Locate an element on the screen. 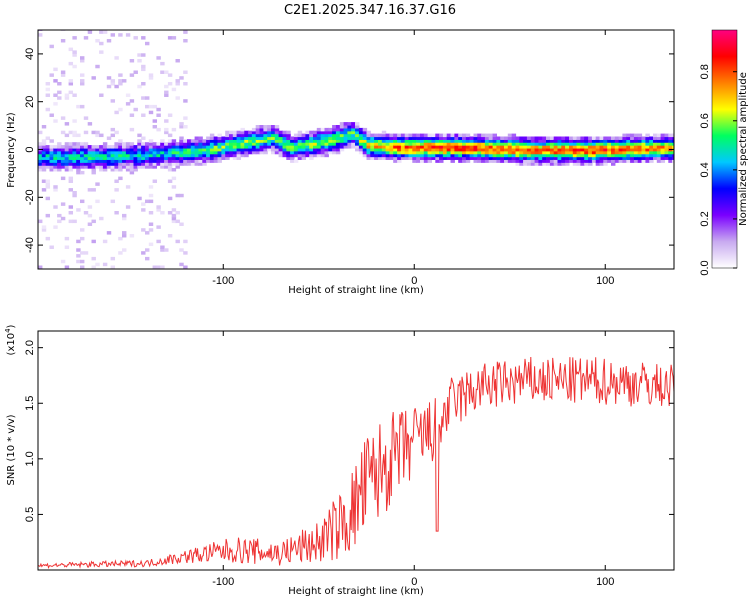 This screenshot has width=750, height=600. snr-ytick-label: 1.5 is located at coordinates (30, 403).